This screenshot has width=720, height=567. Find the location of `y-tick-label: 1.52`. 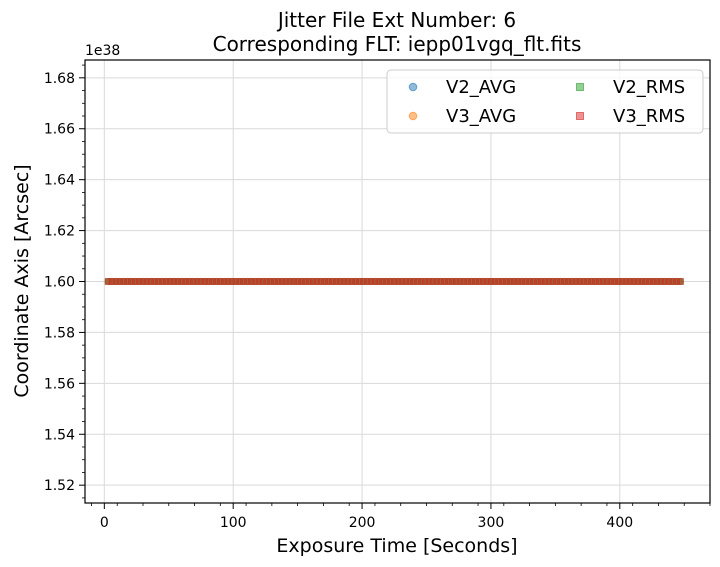

y-tick-label: 1.52 is located at coordinates (59, 486).